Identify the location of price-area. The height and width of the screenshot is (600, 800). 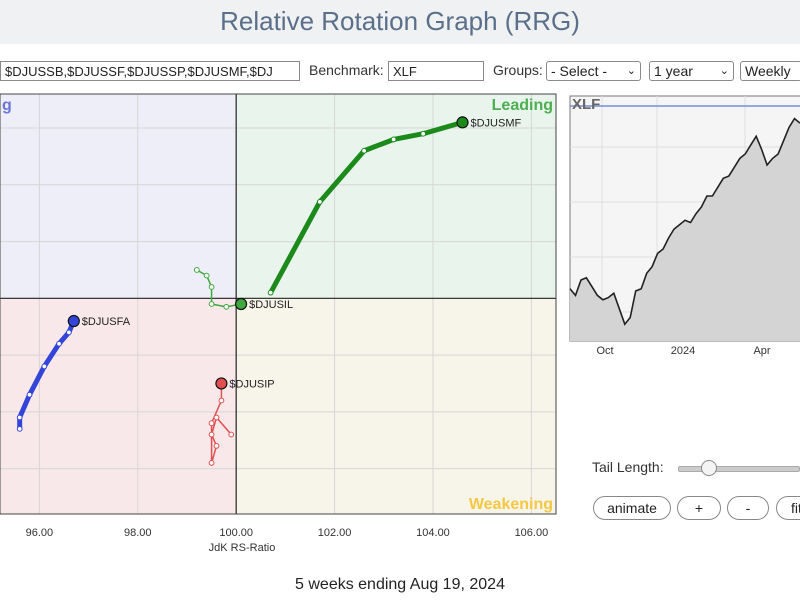
(685, 229).